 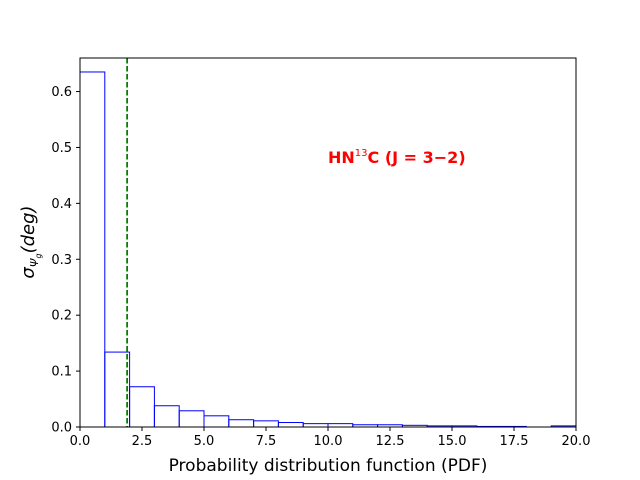 I want to click on annotation-prefix: HN, so click(x=341, y=157).